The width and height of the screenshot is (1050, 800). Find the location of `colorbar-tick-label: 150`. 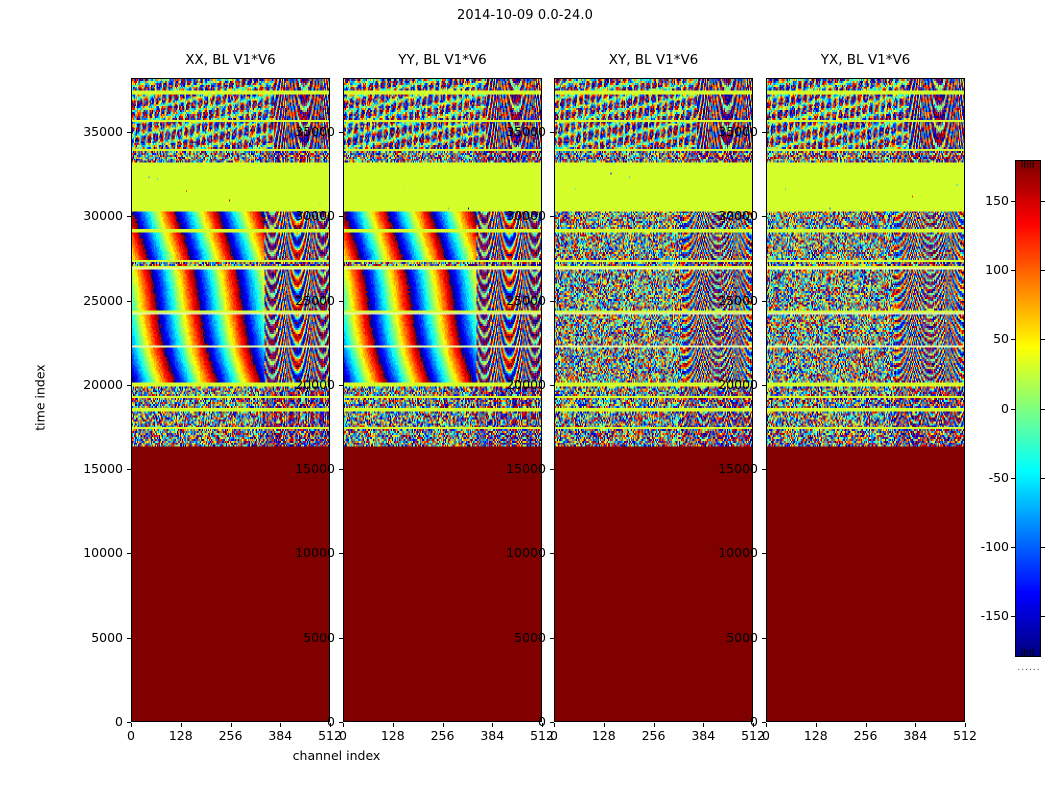

colorbar-tick-label: 150 is located at coordinates (997, 201).